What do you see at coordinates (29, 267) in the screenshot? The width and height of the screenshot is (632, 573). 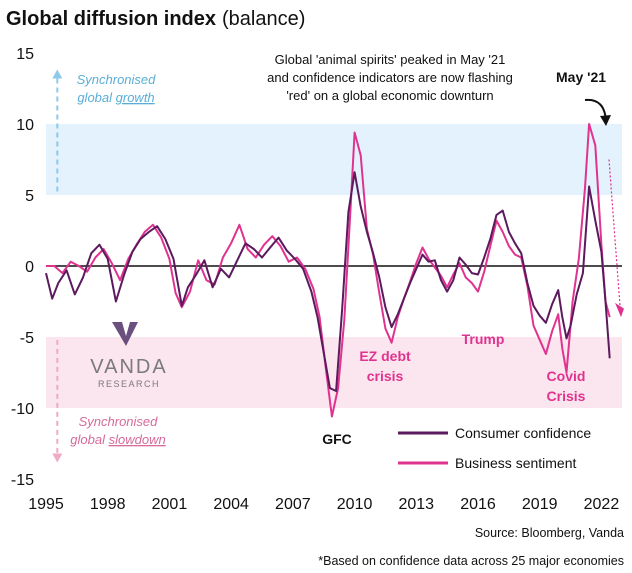 I see `y-tick-label: 0` at bounding box center [29, 267].